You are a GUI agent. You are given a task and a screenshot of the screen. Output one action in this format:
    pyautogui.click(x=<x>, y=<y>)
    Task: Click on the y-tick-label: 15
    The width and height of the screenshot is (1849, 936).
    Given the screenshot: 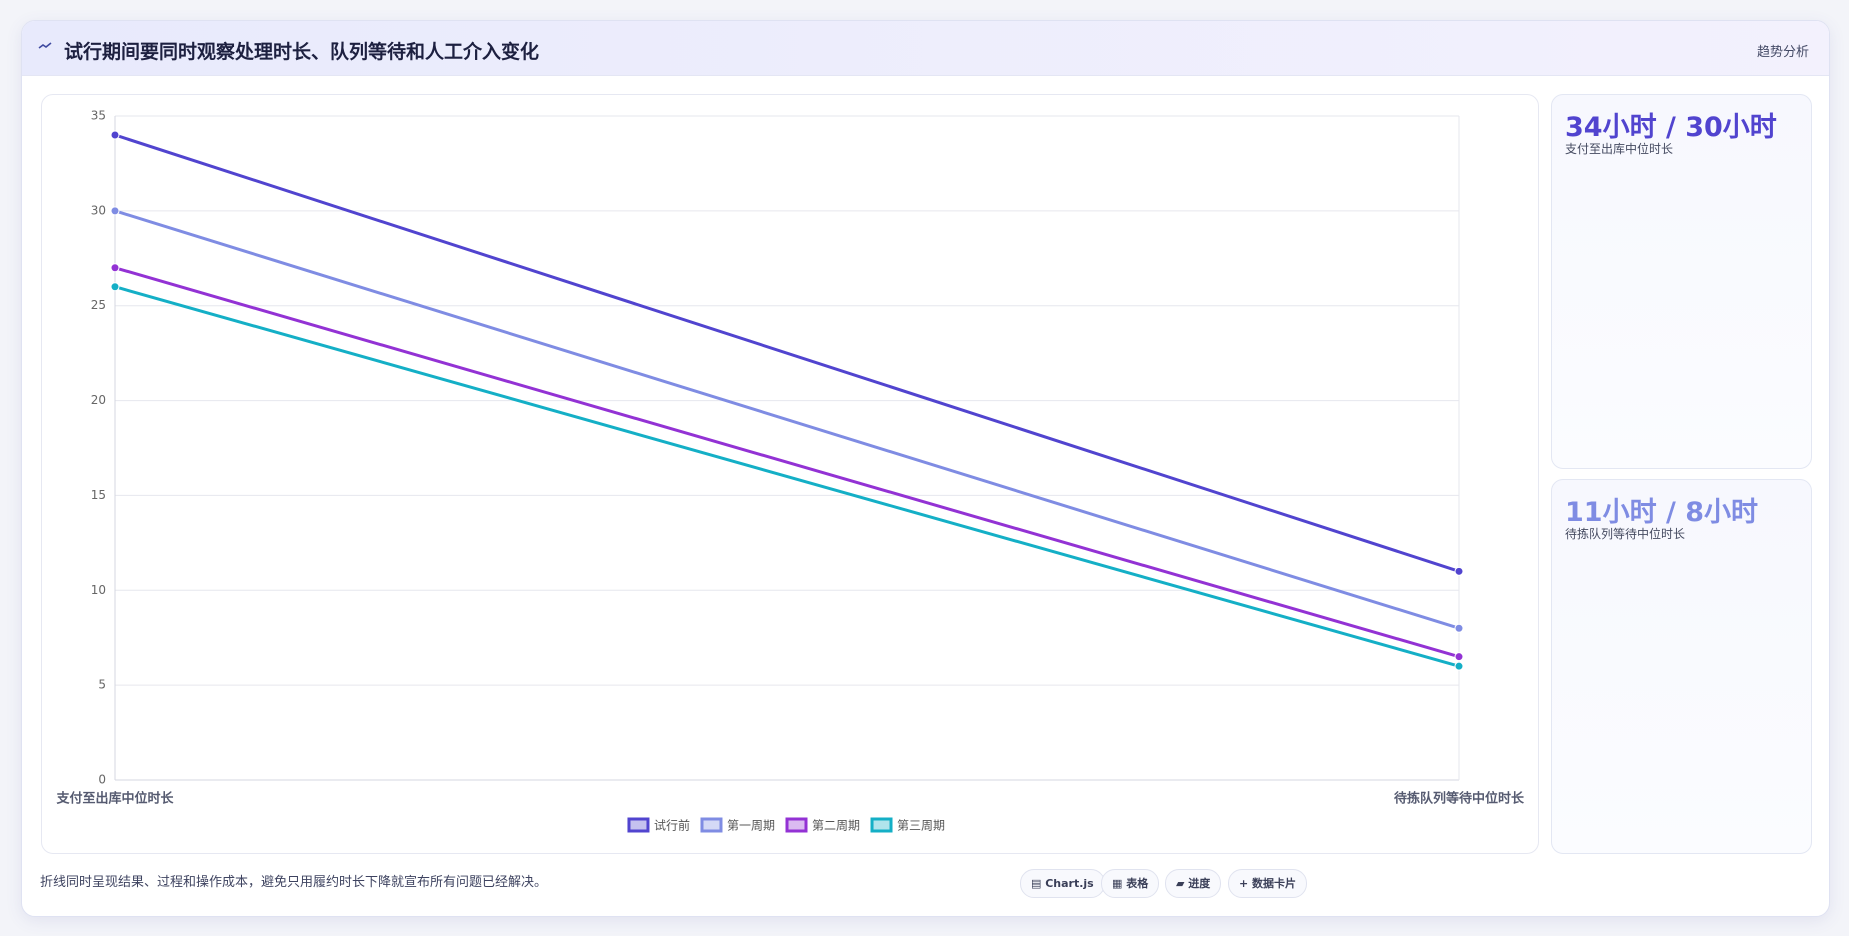 What is the action you would take?
    pyautogui.click(x=98, y=495)
    